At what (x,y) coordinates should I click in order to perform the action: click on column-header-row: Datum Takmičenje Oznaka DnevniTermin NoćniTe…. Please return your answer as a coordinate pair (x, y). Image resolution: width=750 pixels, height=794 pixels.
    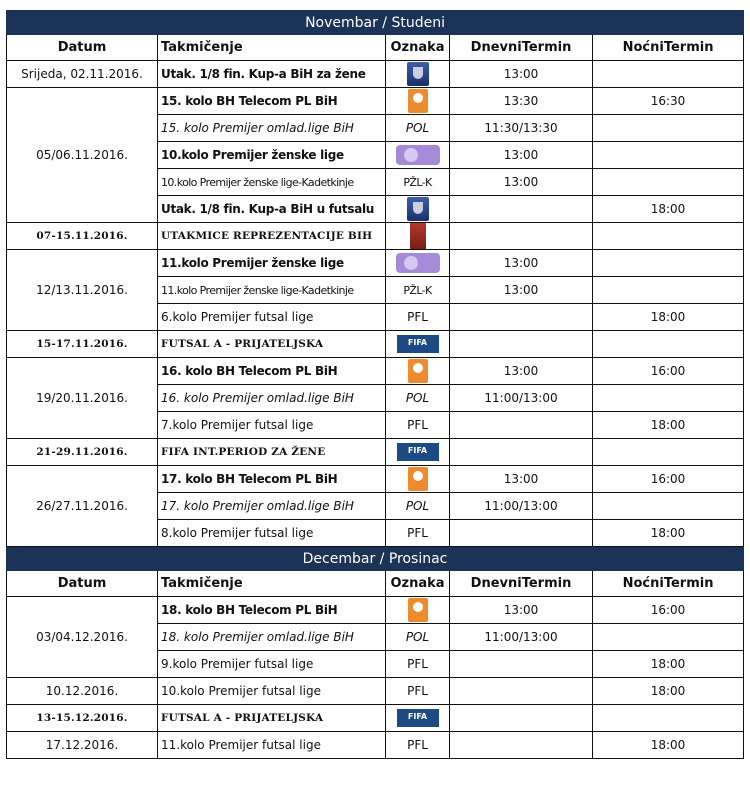
    Looking at the image, I should click on (375, 583).